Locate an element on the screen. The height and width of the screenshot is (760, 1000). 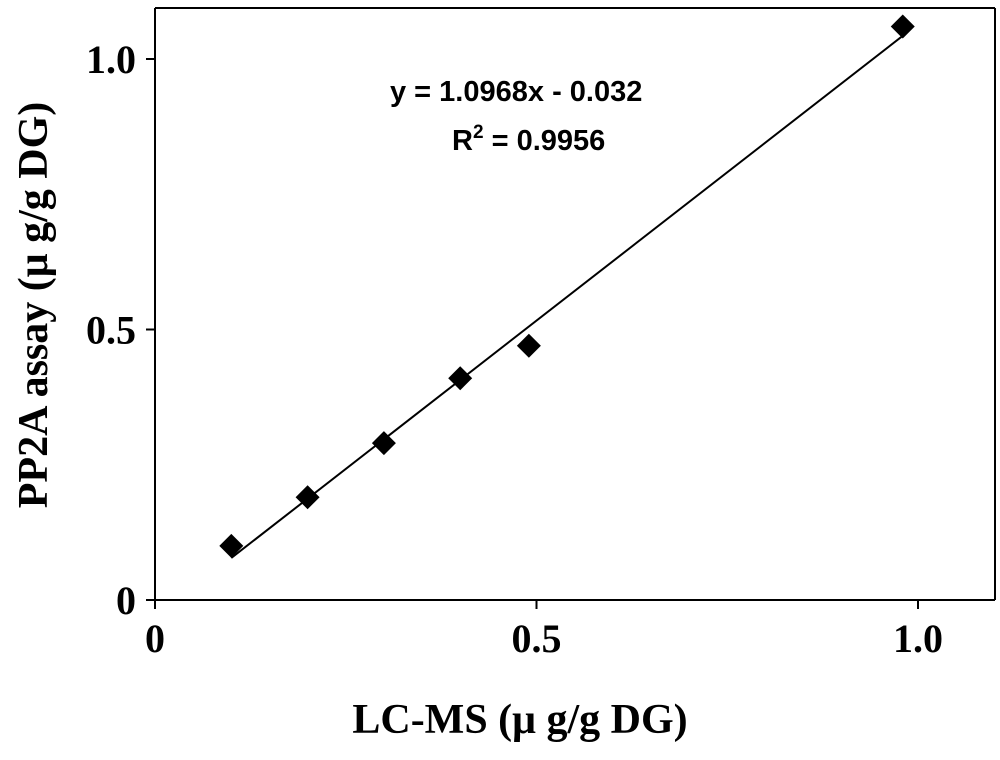
r-squared-prefix: R is located at coordinates (462, 141).